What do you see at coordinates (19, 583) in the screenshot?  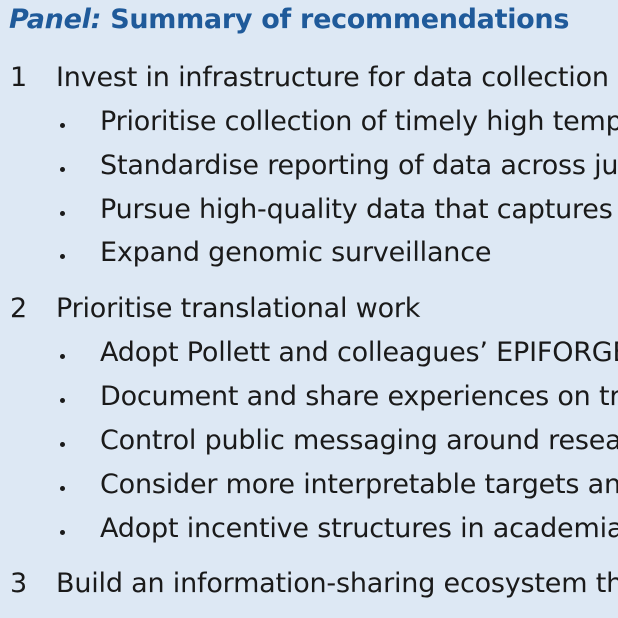 I see `recommendation-number: 3` at bounding box center [19, 583].